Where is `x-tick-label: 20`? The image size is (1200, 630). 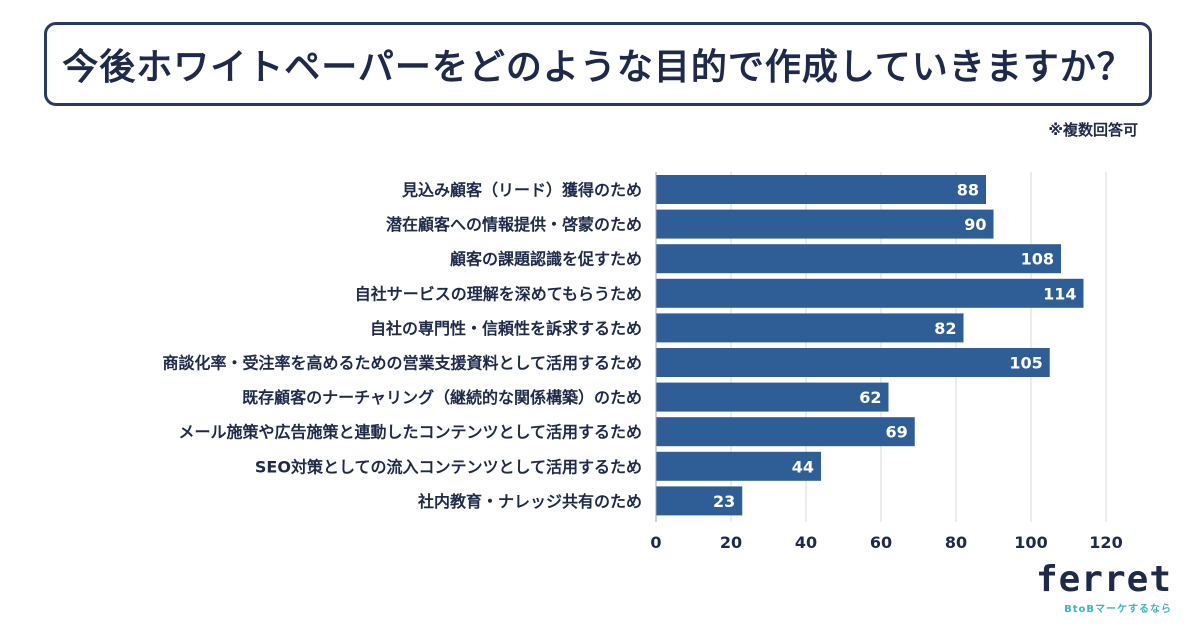 x-tick-label: 20 is located at coordinates (731, 542).